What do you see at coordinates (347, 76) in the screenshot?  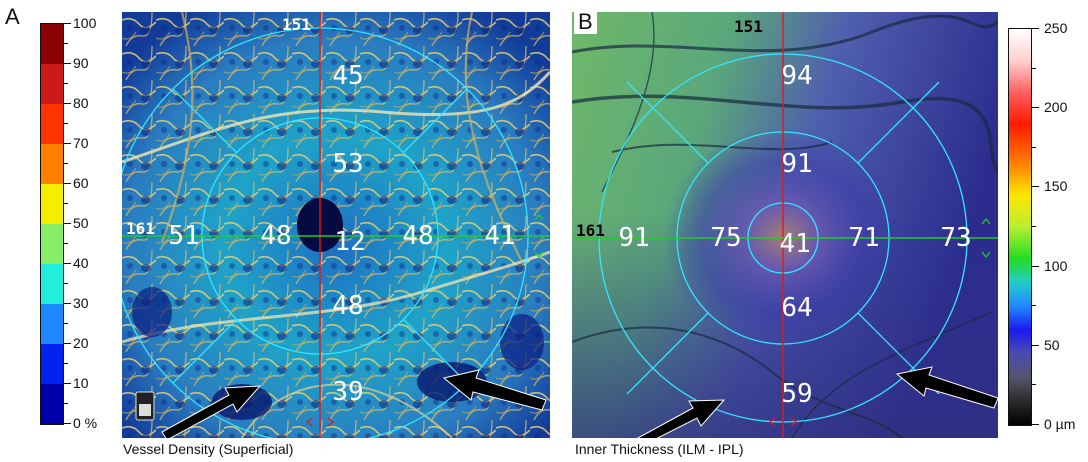 I see `value-outer-superior: 45` at bounding box center [347, 76].